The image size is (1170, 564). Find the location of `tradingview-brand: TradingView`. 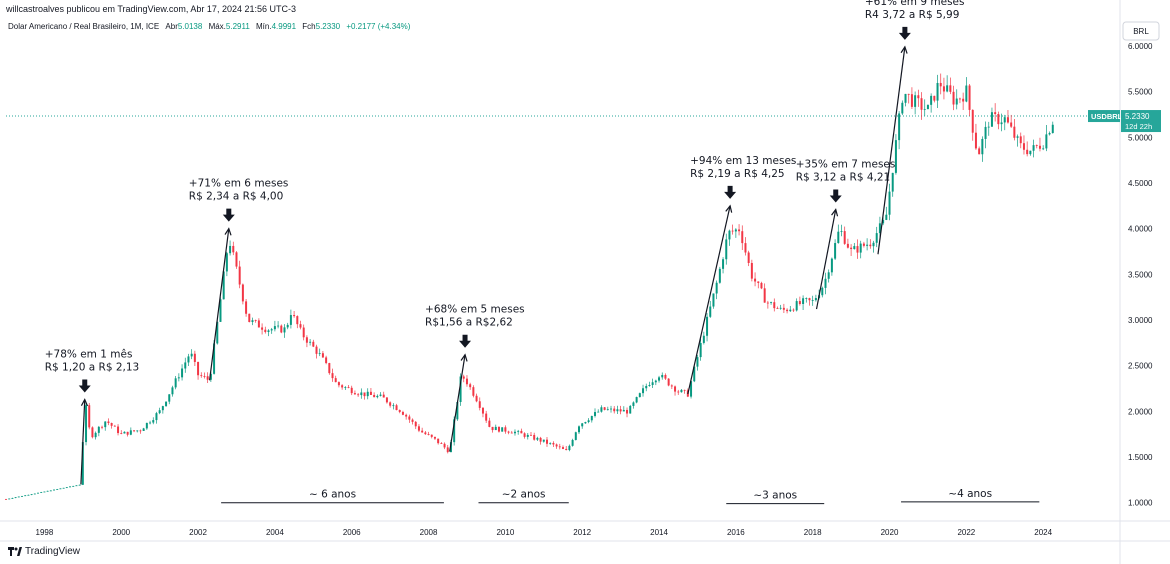

tradingview-brand: TradingView is located at coordinates (44, 551).